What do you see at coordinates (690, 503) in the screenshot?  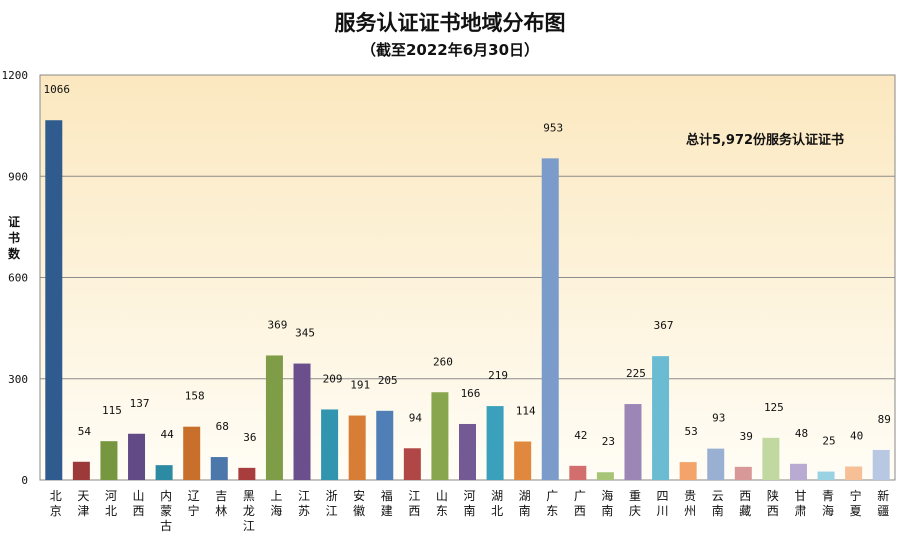 I see `x-tick-label: 贵州` at bounding box center [690, 503].